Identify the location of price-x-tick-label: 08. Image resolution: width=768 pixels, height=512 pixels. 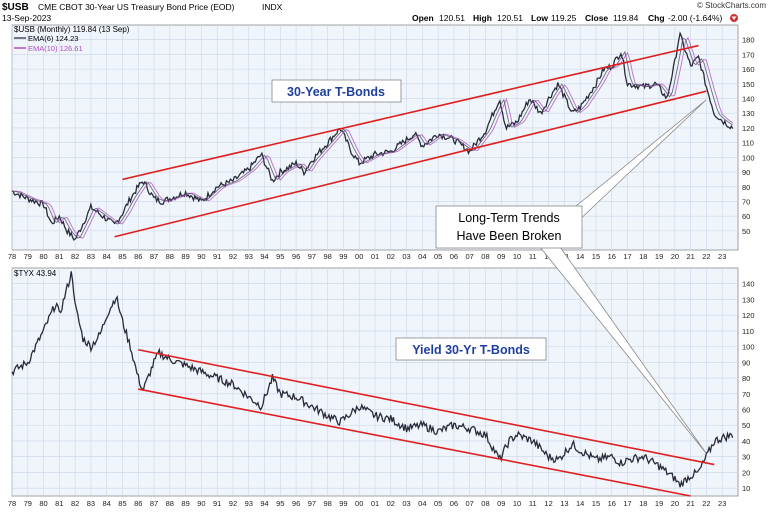
(485, 256).